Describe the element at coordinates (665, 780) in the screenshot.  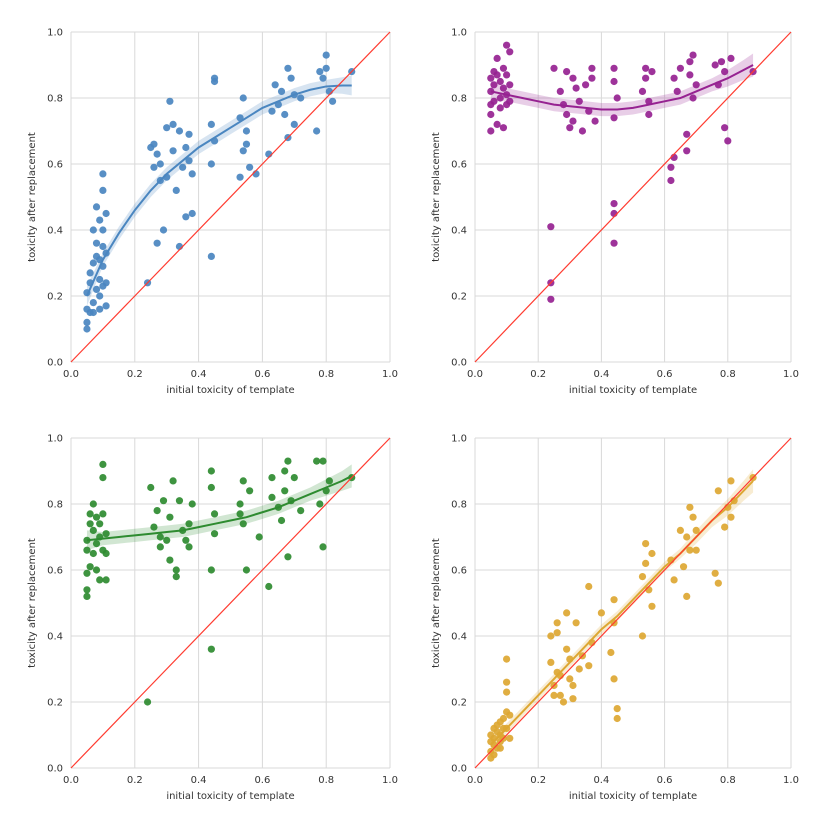
I see `x-tick-label: 0.6` at that location.